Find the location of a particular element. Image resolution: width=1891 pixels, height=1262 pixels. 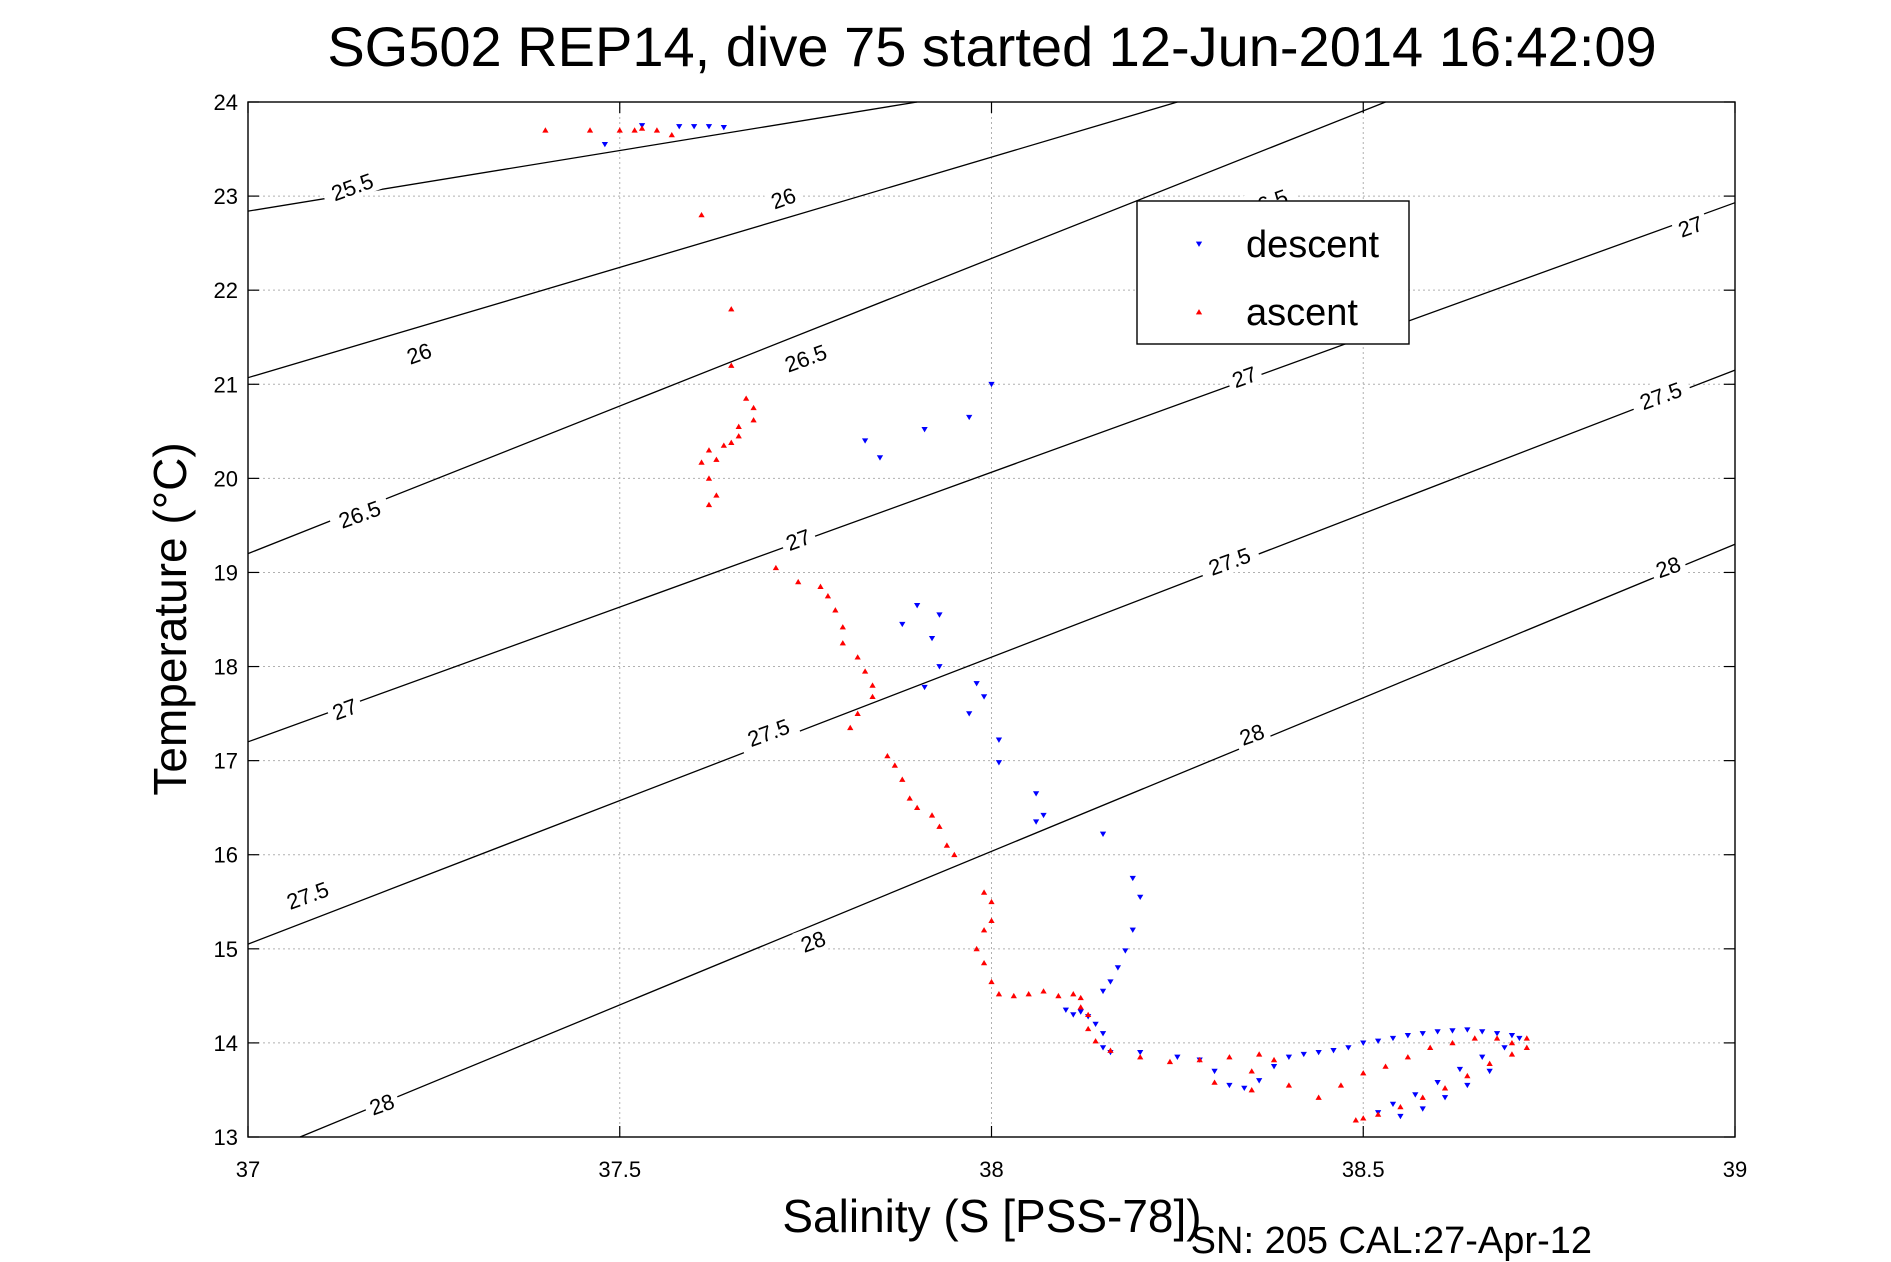

y-tick-label: 23 is located at coordinates (226, 196).